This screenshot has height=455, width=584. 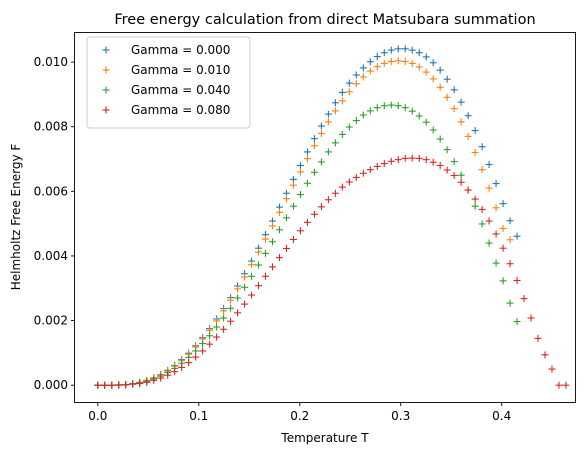 What do you see at coordinates (51, 321) in the screenshot?
I see `y-tick-label: 0.002` at bounding box center [51, 321].